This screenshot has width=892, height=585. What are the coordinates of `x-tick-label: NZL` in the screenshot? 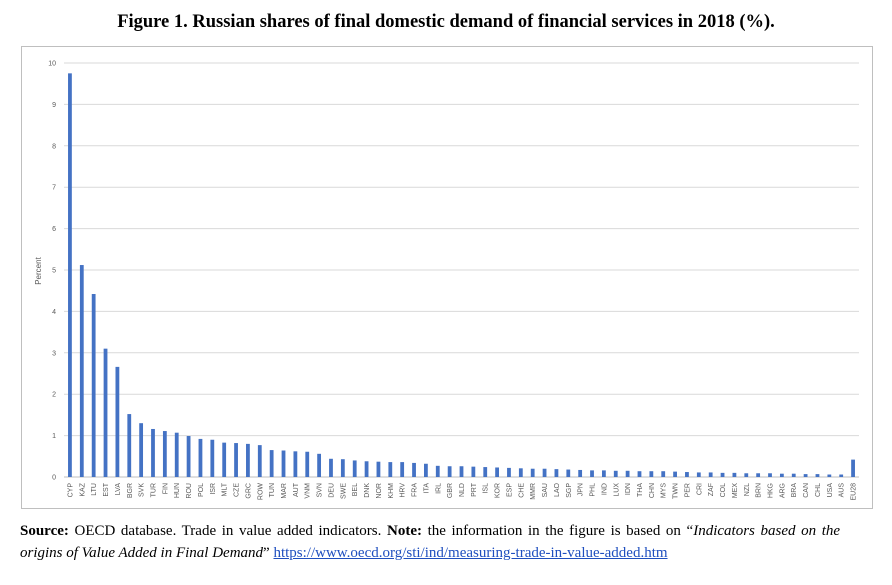 It's located at (747, 489).